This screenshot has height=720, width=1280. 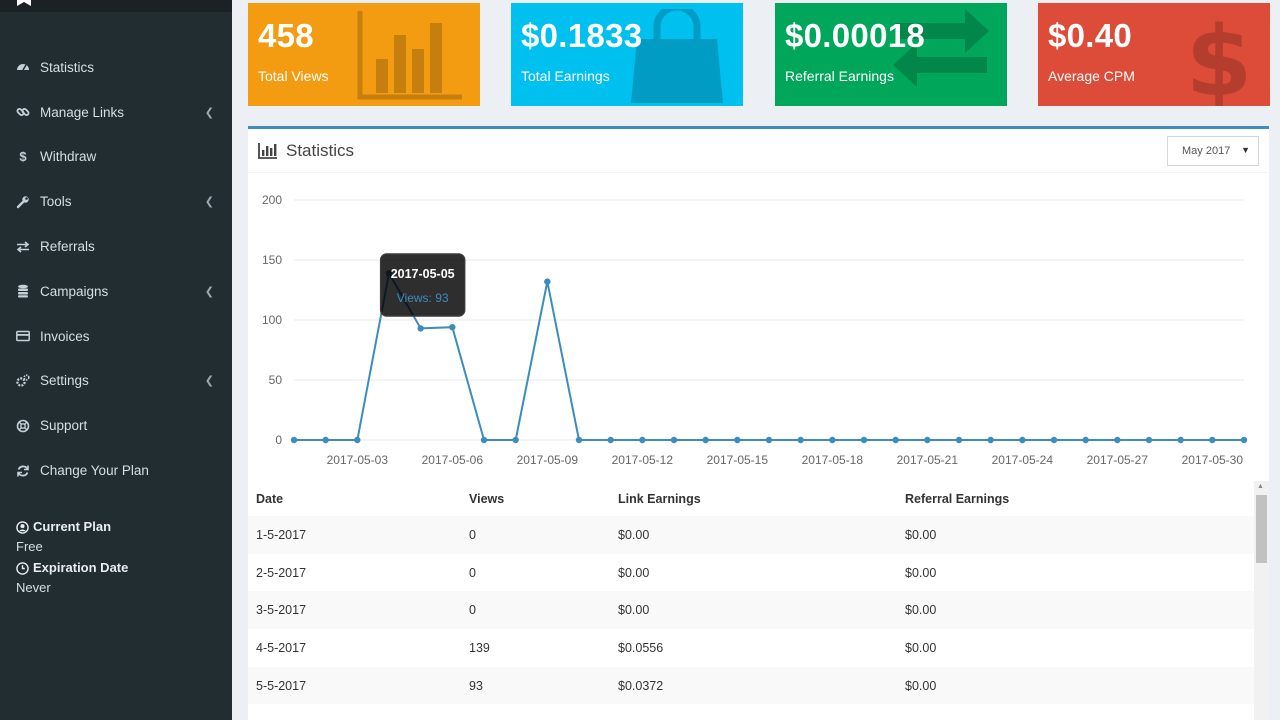 I want to click on stat-label: Referral Earnings, so click(x=839, y=76).